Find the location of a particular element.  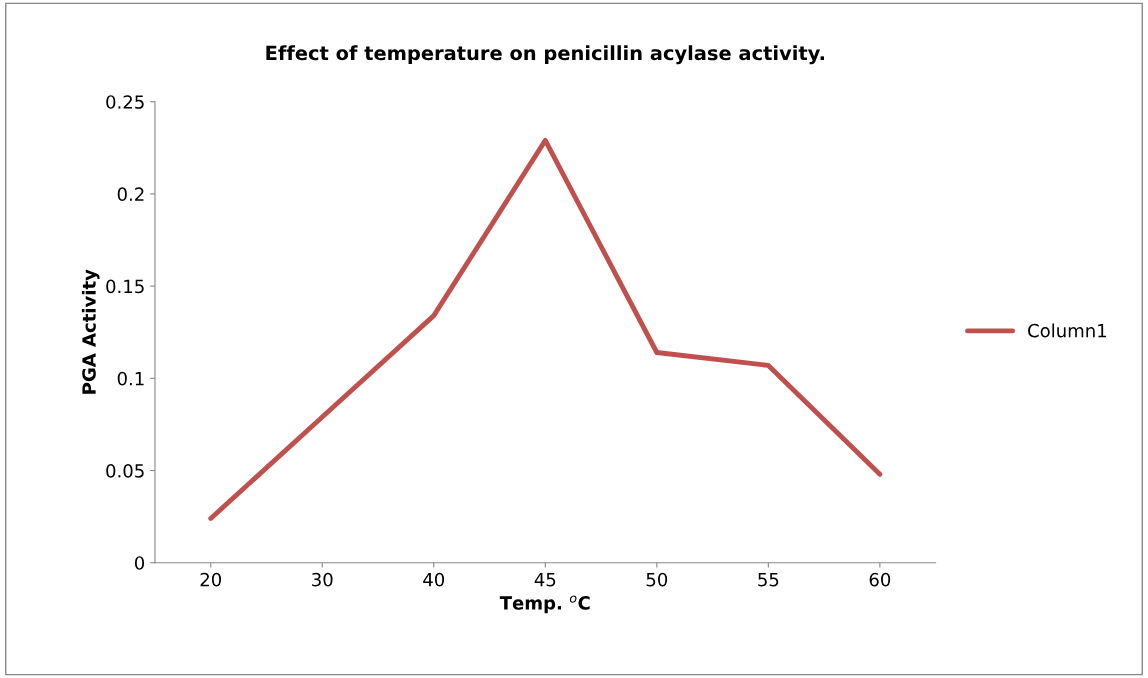

x-tick-label: 60 is located at coordinates (880, 579).